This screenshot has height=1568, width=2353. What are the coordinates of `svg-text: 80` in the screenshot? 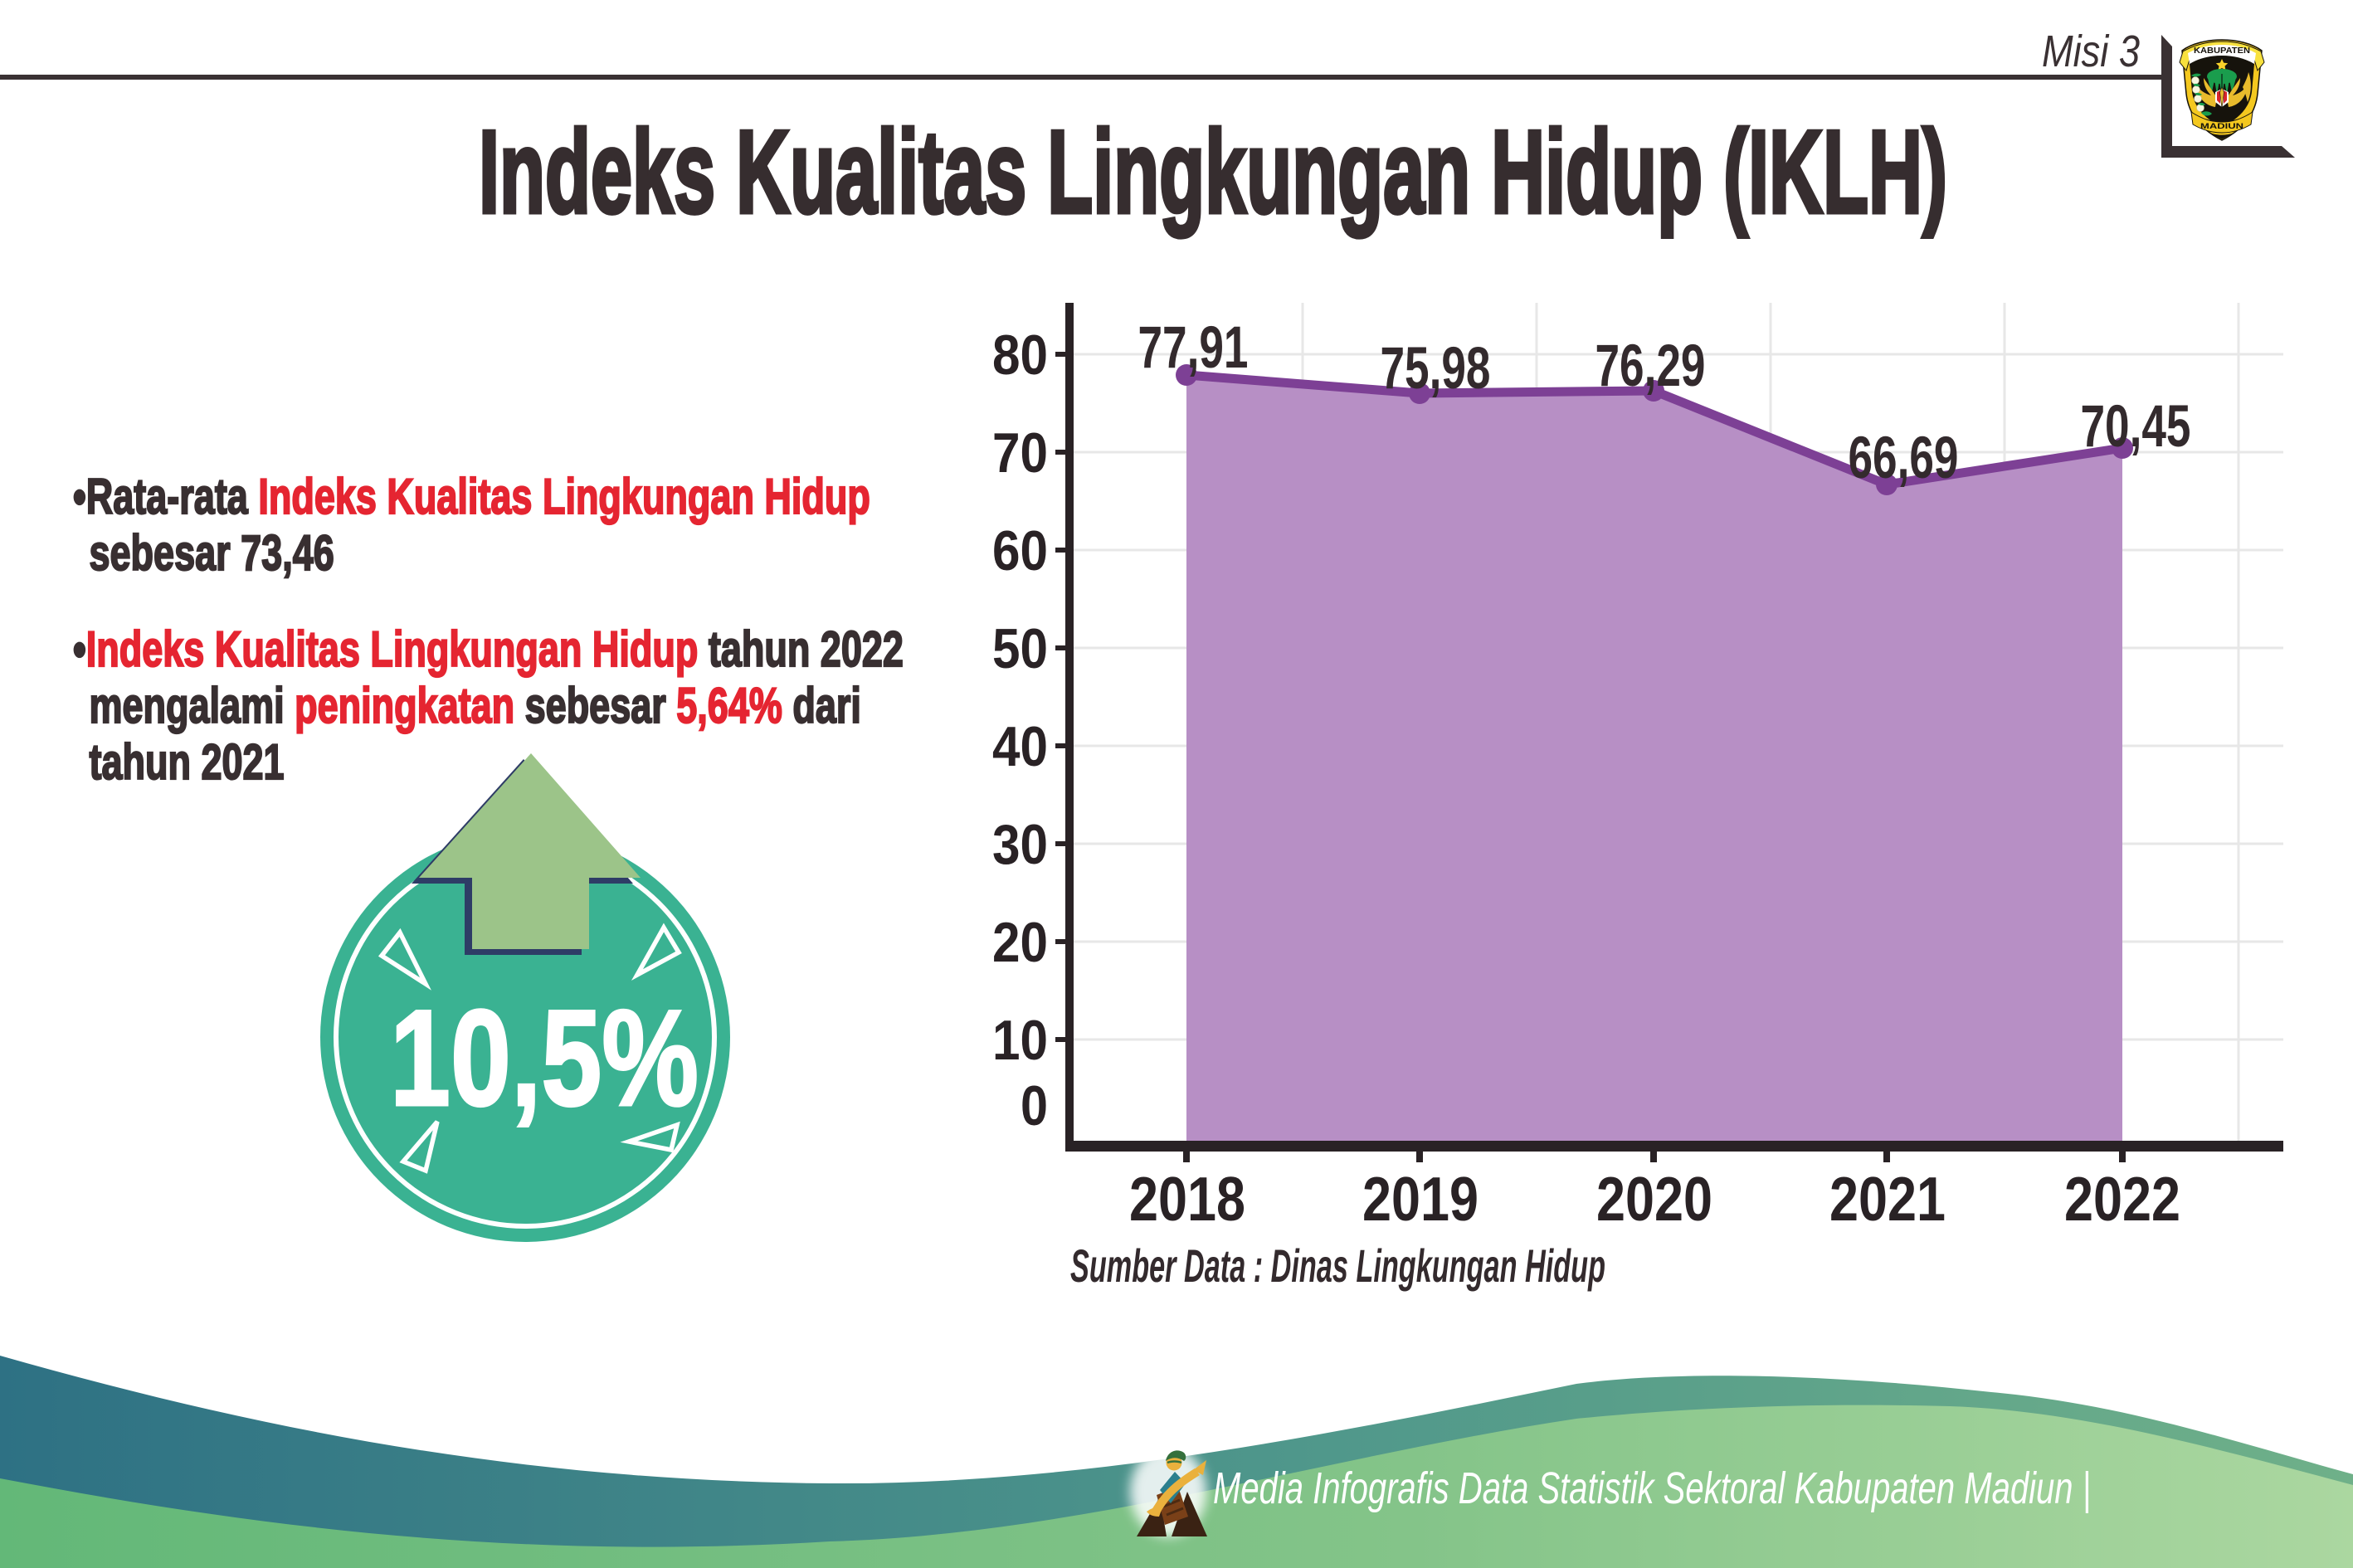 It's located at (1020, 355).